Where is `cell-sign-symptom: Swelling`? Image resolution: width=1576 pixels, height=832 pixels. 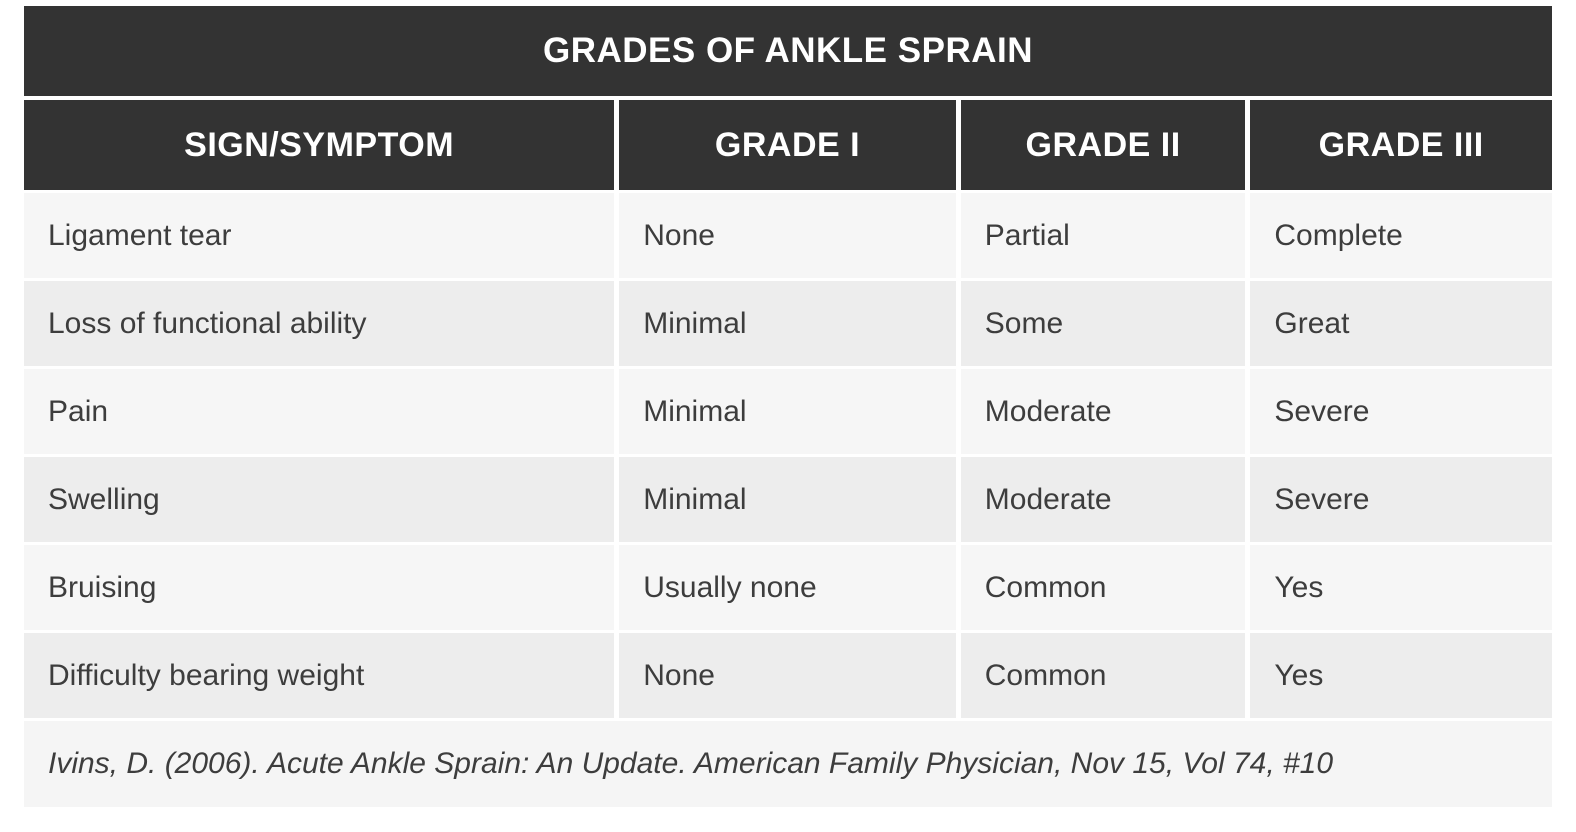
cell-sign-symptom: Swelling is located at coordinates (319, 499).